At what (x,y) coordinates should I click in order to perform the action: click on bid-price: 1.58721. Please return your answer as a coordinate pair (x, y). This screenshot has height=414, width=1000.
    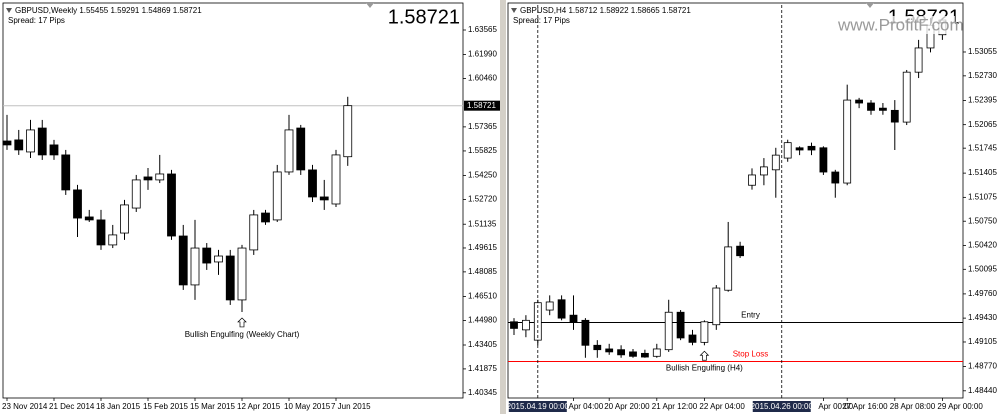
    Looking at the image, I should click on (424, 17).